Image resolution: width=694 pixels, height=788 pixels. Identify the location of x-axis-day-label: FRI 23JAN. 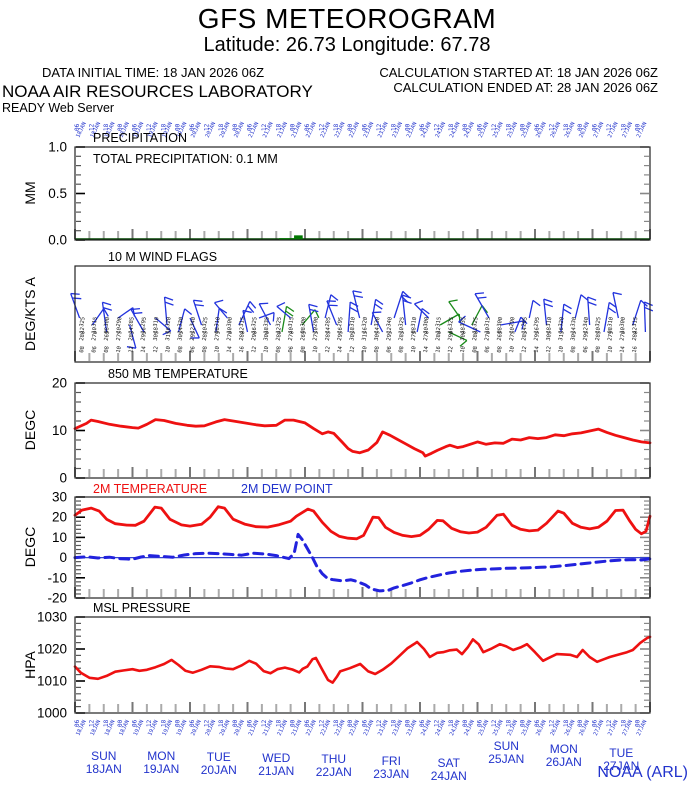
(391, 768).